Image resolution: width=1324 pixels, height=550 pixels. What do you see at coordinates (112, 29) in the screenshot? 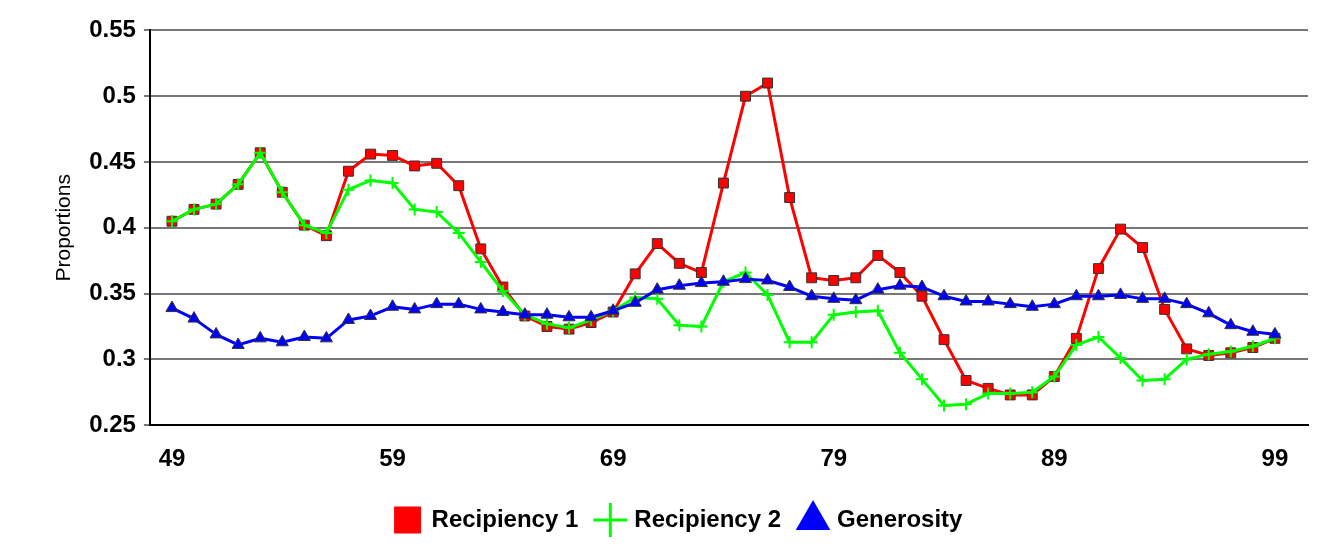
I see `y-tick-label: 0.55` at bounding box center [112, 29].